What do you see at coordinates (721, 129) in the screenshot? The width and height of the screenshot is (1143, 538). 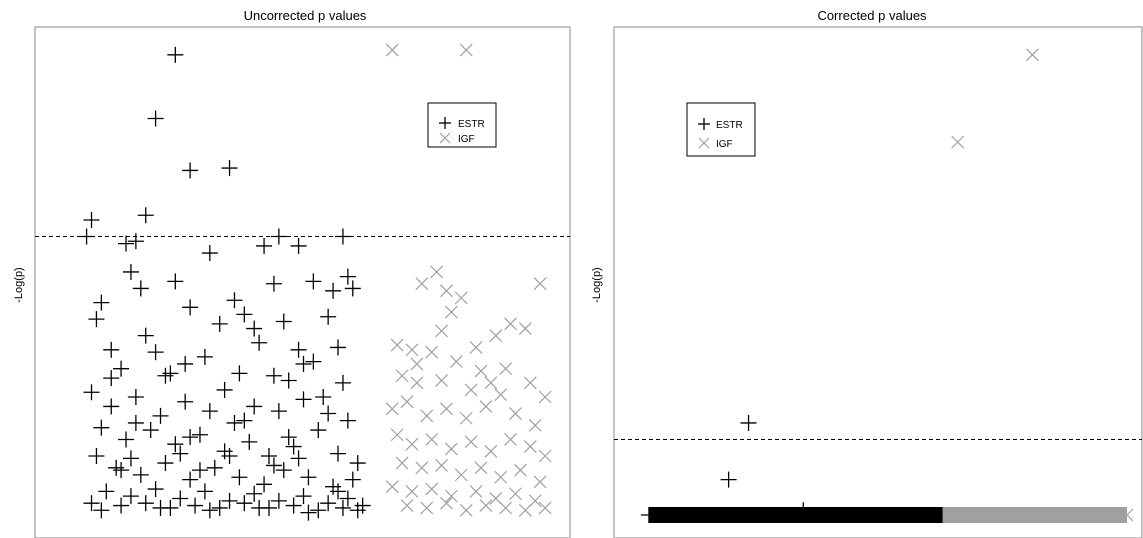 I see `right-legend: ESTR IGF` at bounding box center [721, 129].